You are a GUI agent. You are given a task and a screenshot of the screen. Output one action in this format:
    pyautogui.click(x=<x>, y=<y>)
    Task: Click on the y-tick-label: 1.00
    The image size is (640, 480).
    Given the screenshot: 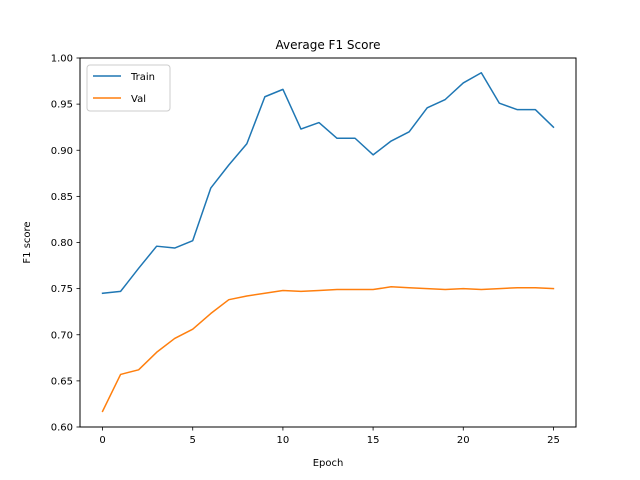 What is the action you would take?
    pyautogui.click(x=62, y=59)
    